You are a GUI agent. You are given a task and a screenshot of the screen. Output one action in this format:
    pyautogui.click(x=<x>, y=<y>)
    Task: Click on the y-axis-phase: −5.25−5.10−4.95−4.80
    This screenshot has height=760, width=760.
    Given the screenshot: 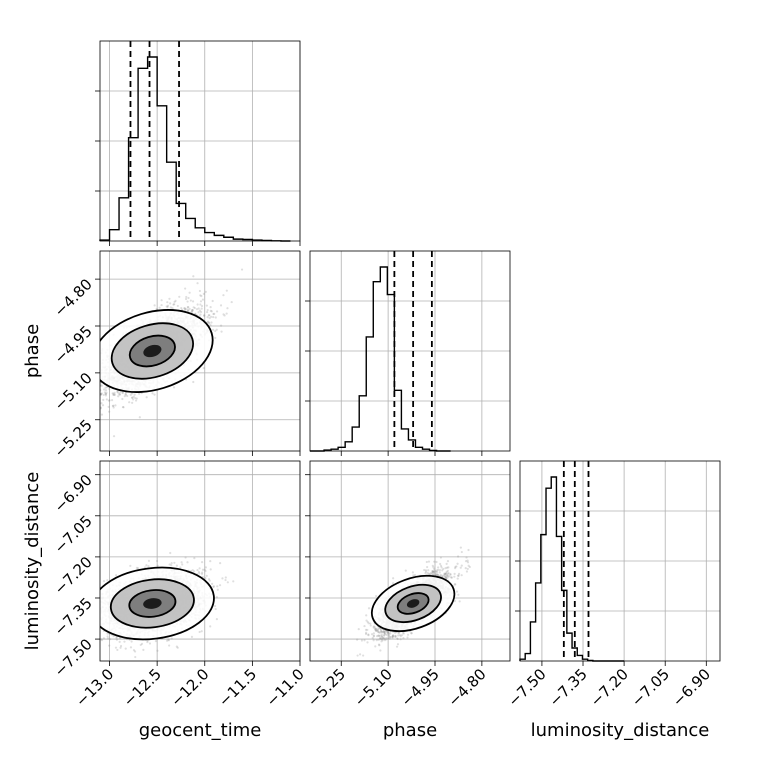 What is the action you would take?
    pyautogui.click(x=75, y=368)
    